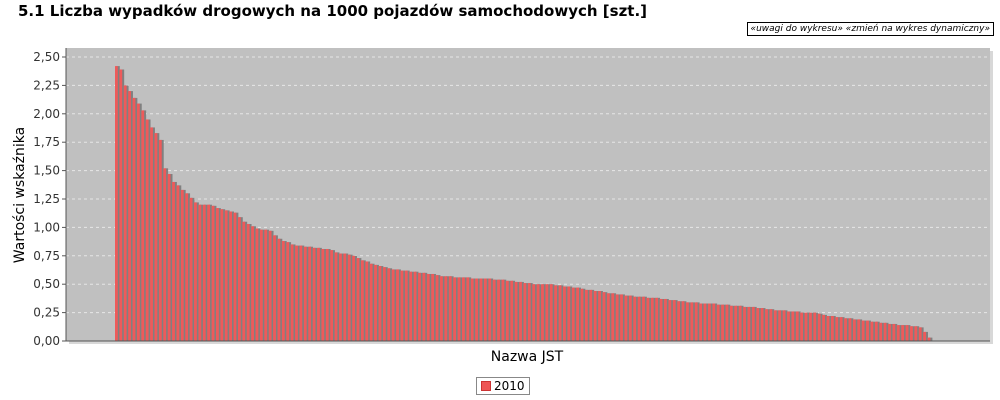  What do you see at coordinates (917, 29) in the screenshot?
I see `dynamic-chart-link: «zmień na wykres dynamiczny»` at bounding box center [917, 29].